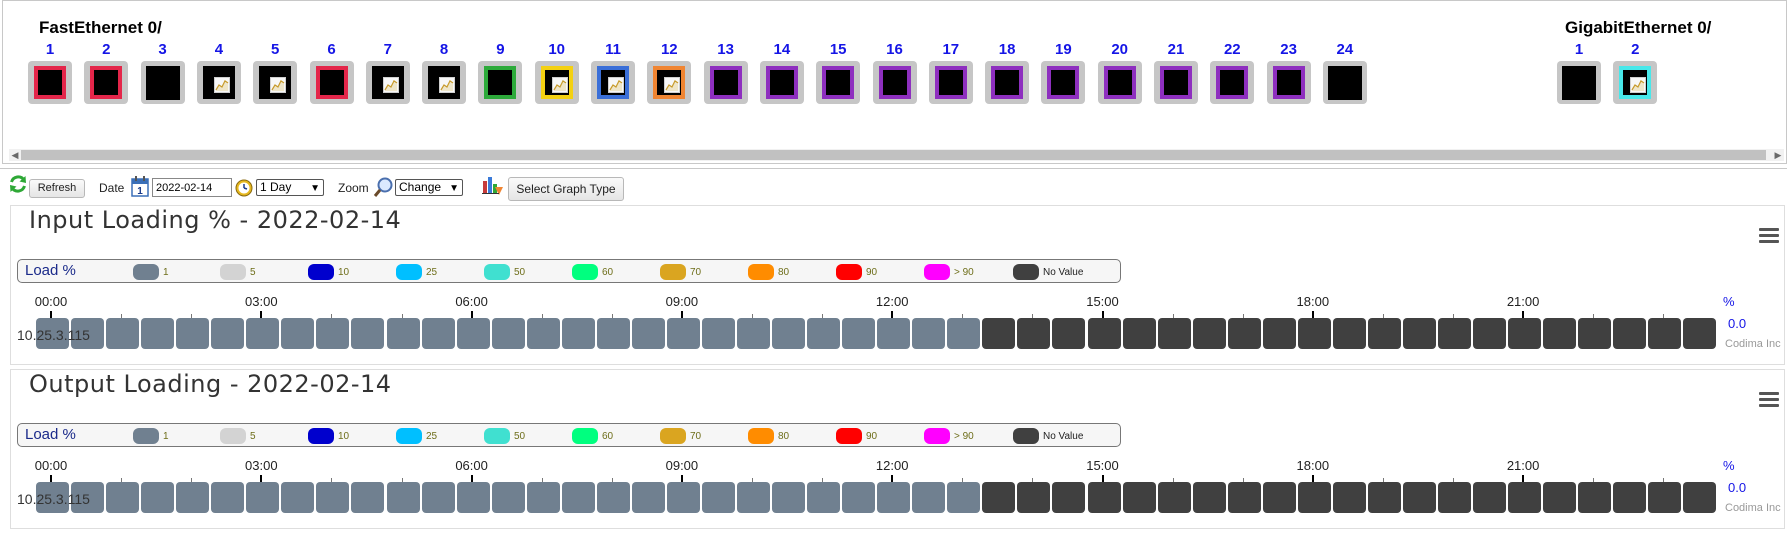 The height and width of the screenshot is (556, 1787). I want to click on horizontal-scrollbar: ◀ ▶, so click(896, 155).